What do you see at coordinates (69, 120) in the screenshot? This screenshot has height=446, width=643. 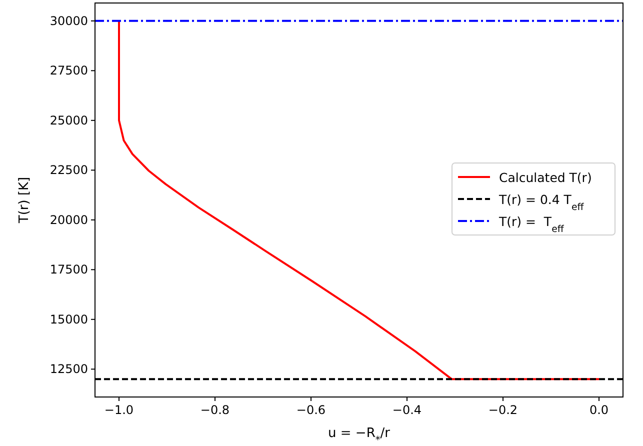 I see `y-tick-label: 25000` at bounding box center [69, 120].